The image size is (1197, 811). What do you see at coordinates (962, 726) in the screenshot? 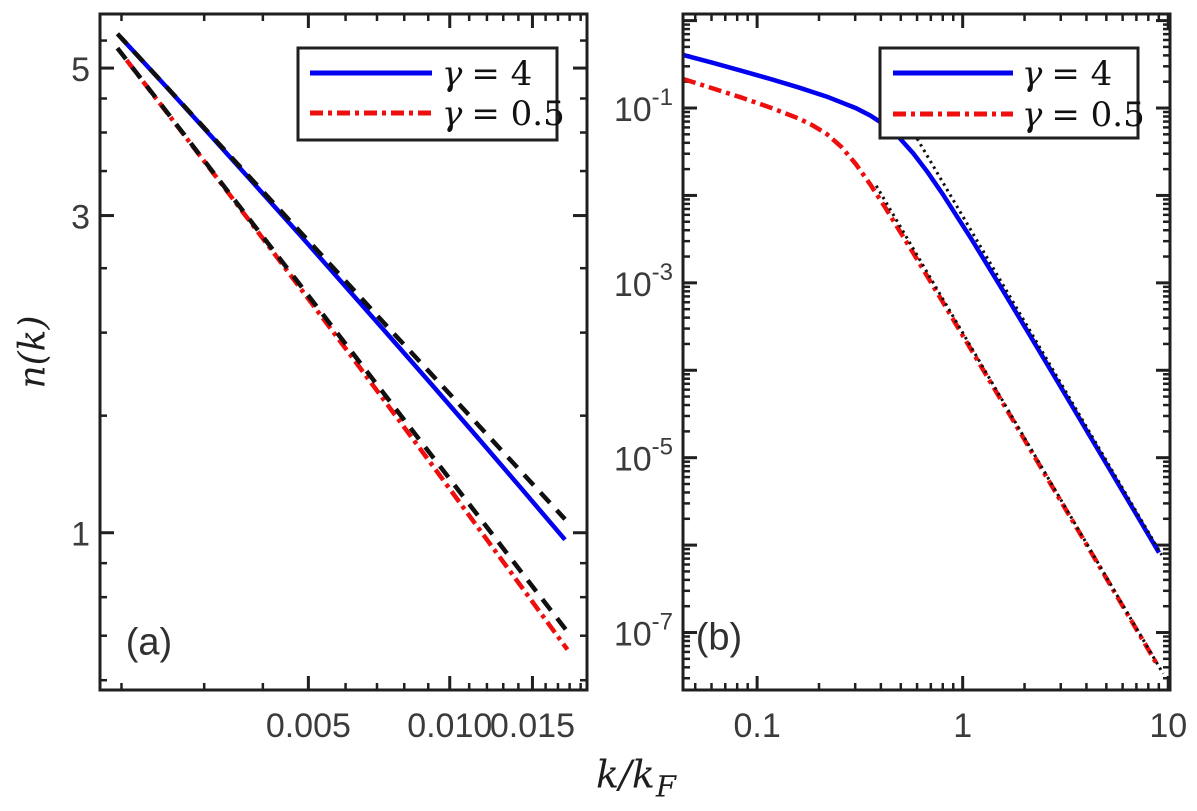
I see `x-tick-label: 1` at bounding box center [962, 726].